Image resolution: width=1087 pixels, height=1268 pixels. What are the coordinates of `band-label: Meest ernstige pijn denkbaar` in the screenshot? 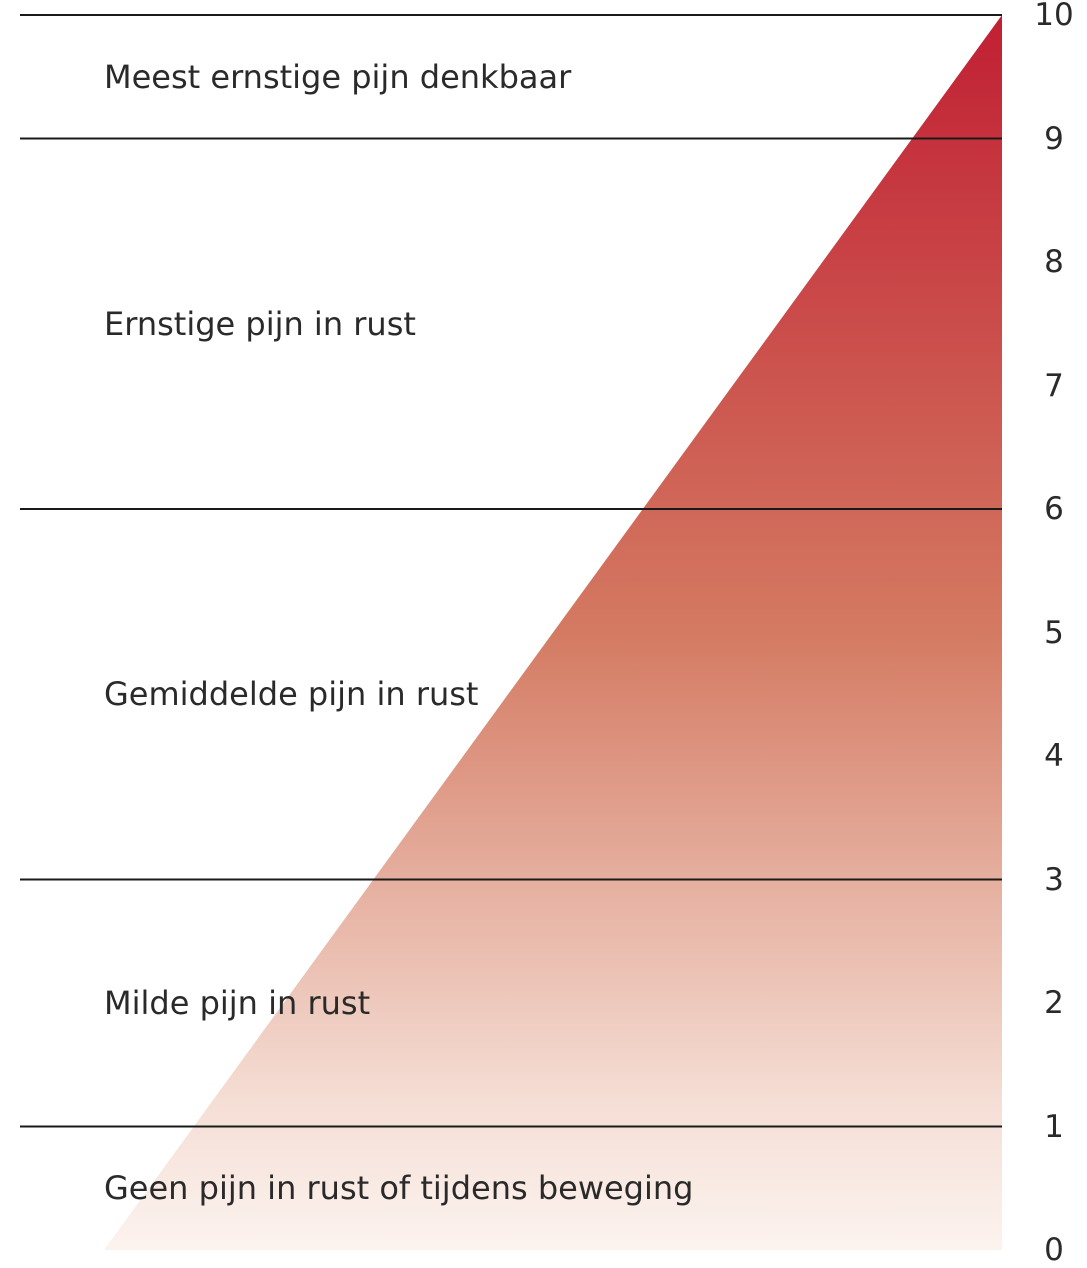 It's located at (338, 76).